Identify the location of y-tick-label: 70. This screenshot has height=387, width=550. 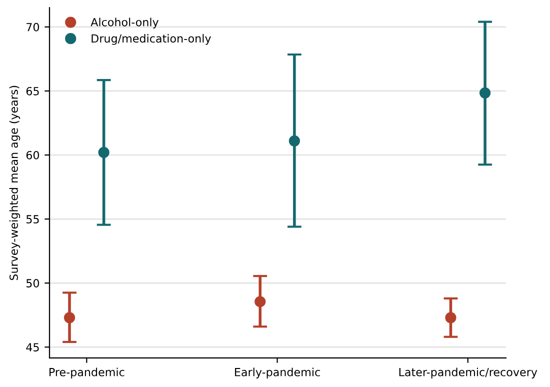
(33, 27).